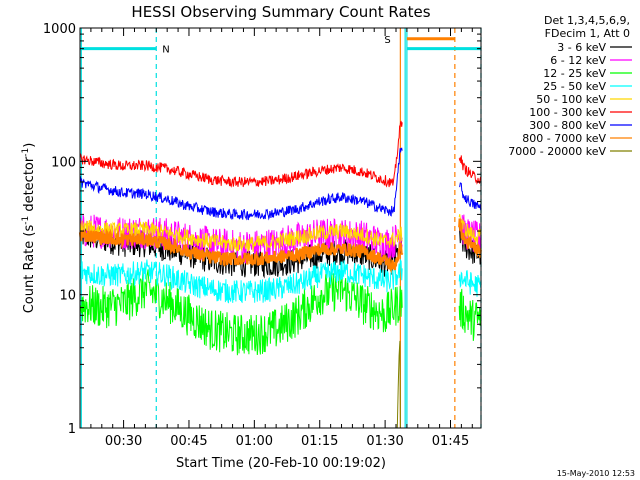 The height and width of the screenshot is (480, 640). Describe the element at coordinates (72, 429) in the screenshot. I see `y-tick-label: 1` at that location.